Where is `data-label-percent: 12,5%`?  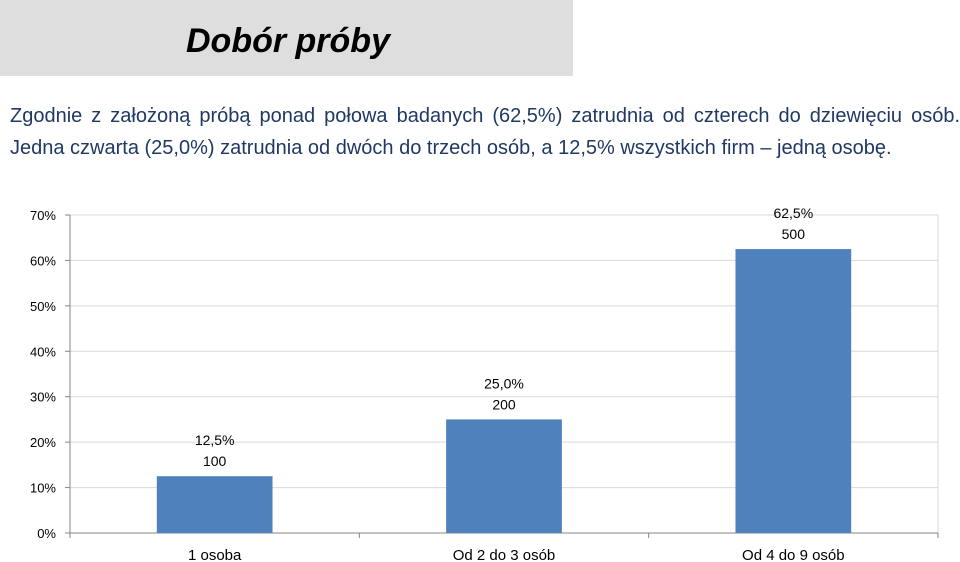 data-label-percent: 12,5% is located at coordinates (215, 440).